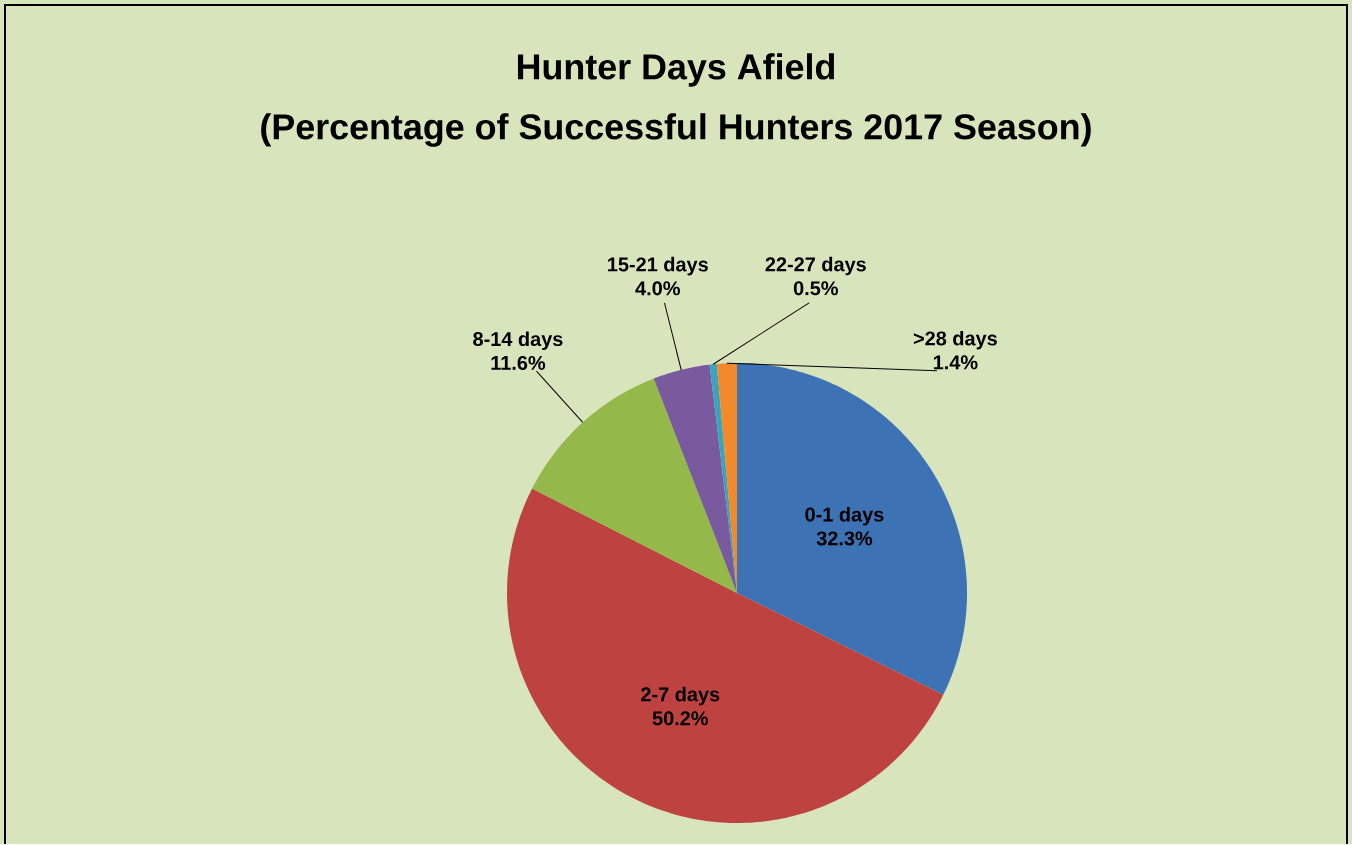 This screenshot has height=845, width=1352. What do you see at coordinates (955, 362) in the screenshot?
I see `data-label: 1.4%` at bounding box center [955, 362].